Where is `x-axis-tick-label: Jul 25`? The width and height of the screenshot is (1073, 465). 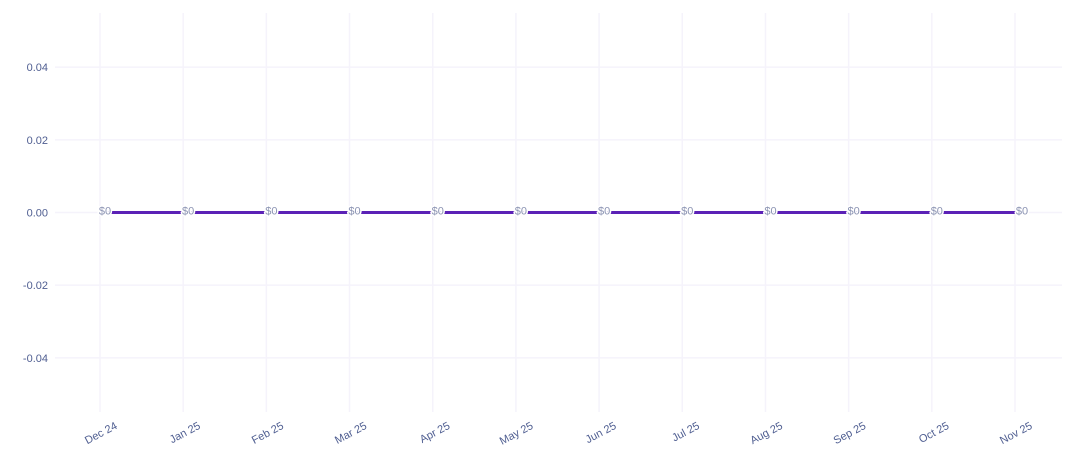
x-axis-tick-label: Jul 25 is located at coordinates (686, 432).